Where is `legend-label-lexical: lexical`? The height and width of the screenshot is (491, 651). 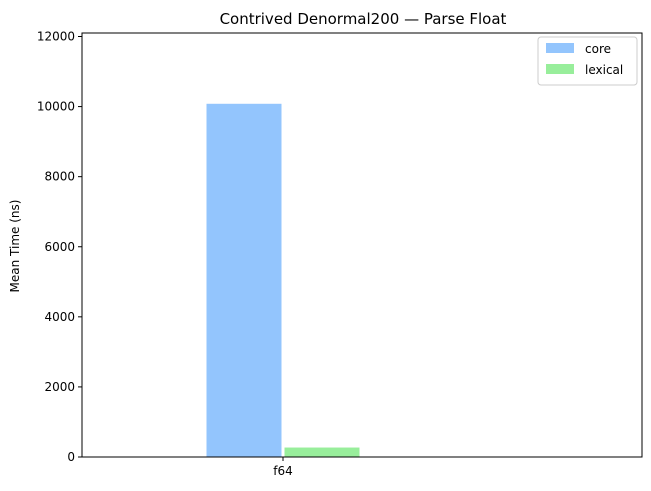 legend-label-lexical: lexical is located at coordinates (604, 70).